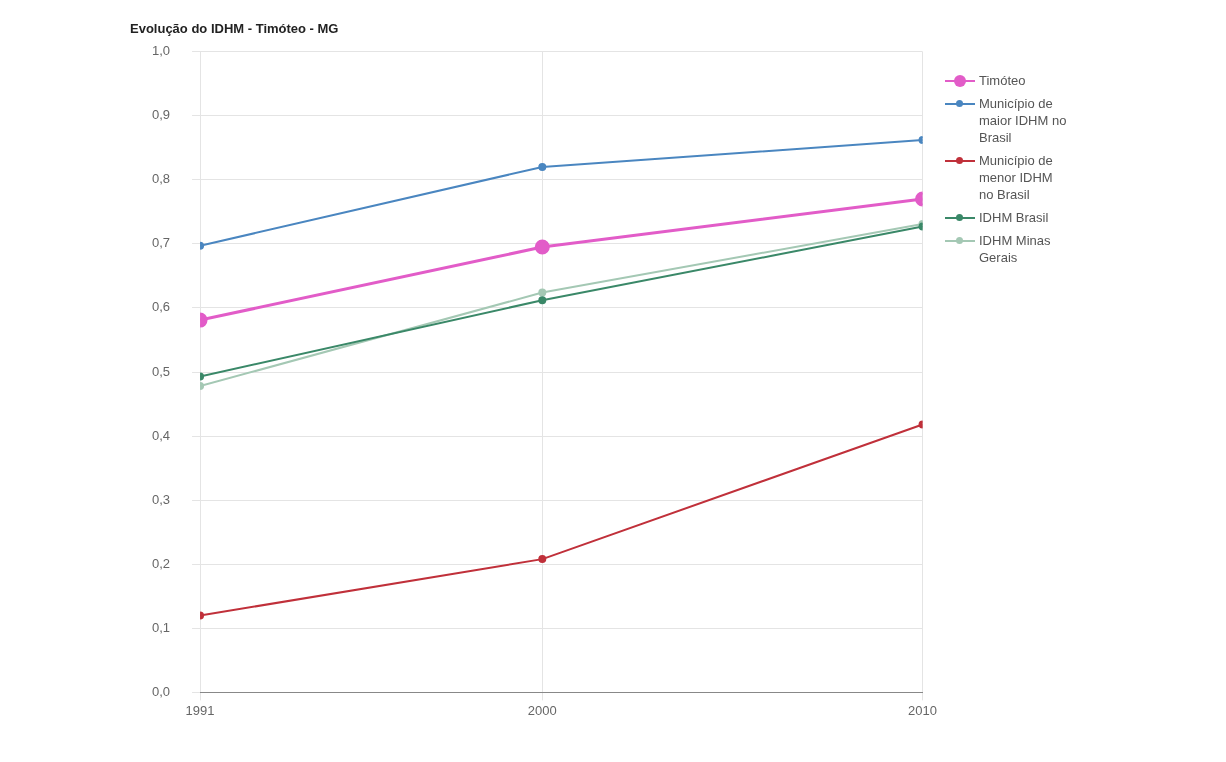  What do you see at coordinates (161, 371) in the screenshot?
I see `y-tick-label: 0,5` at bounding box center [161, 371].